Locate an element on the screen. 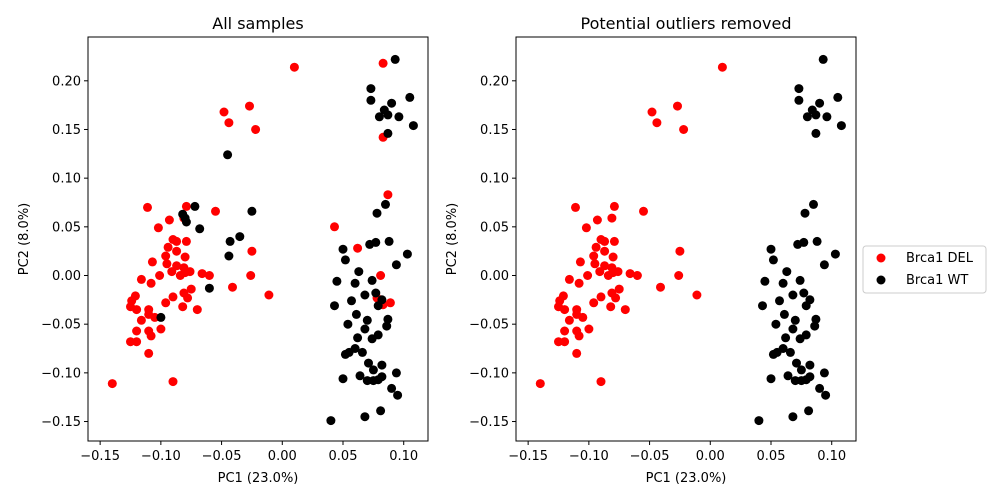 This screenshot has width=1000, height=500. y-tick-label: −0.15 is located at coordinates (61, 422).